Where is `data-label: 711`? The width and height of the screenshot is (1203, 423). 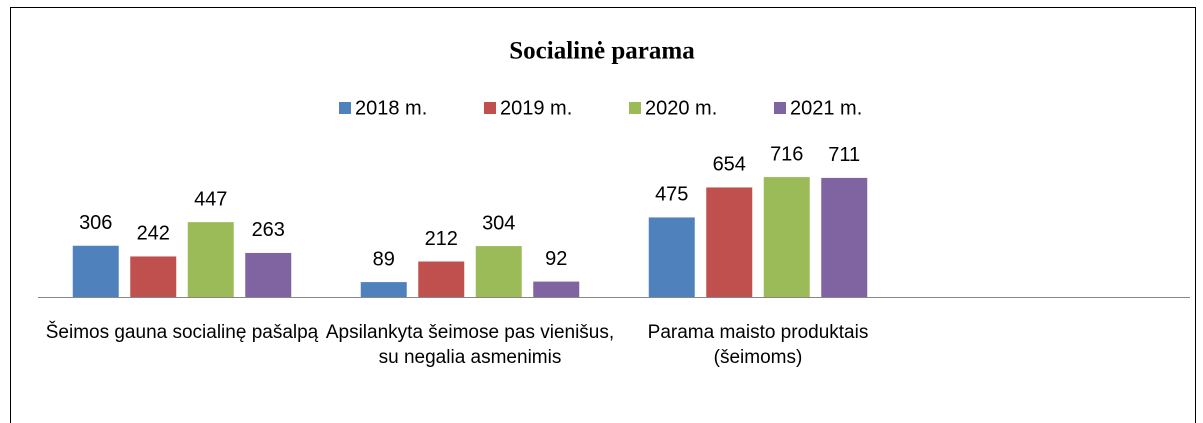 data-label: 711 is located at coordinates (844, 155).